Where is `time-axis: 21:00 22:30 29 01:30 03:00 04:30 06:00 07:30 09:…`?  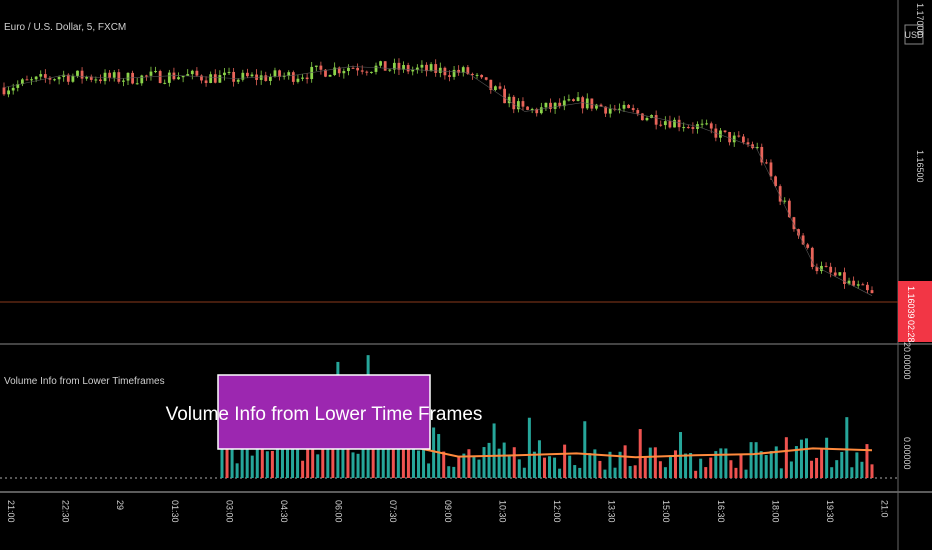 time-axis: 21:00 22:30 29 01:30 03:00 04:30 06:00 07:30 09:… is located at coordinates (448, 511).